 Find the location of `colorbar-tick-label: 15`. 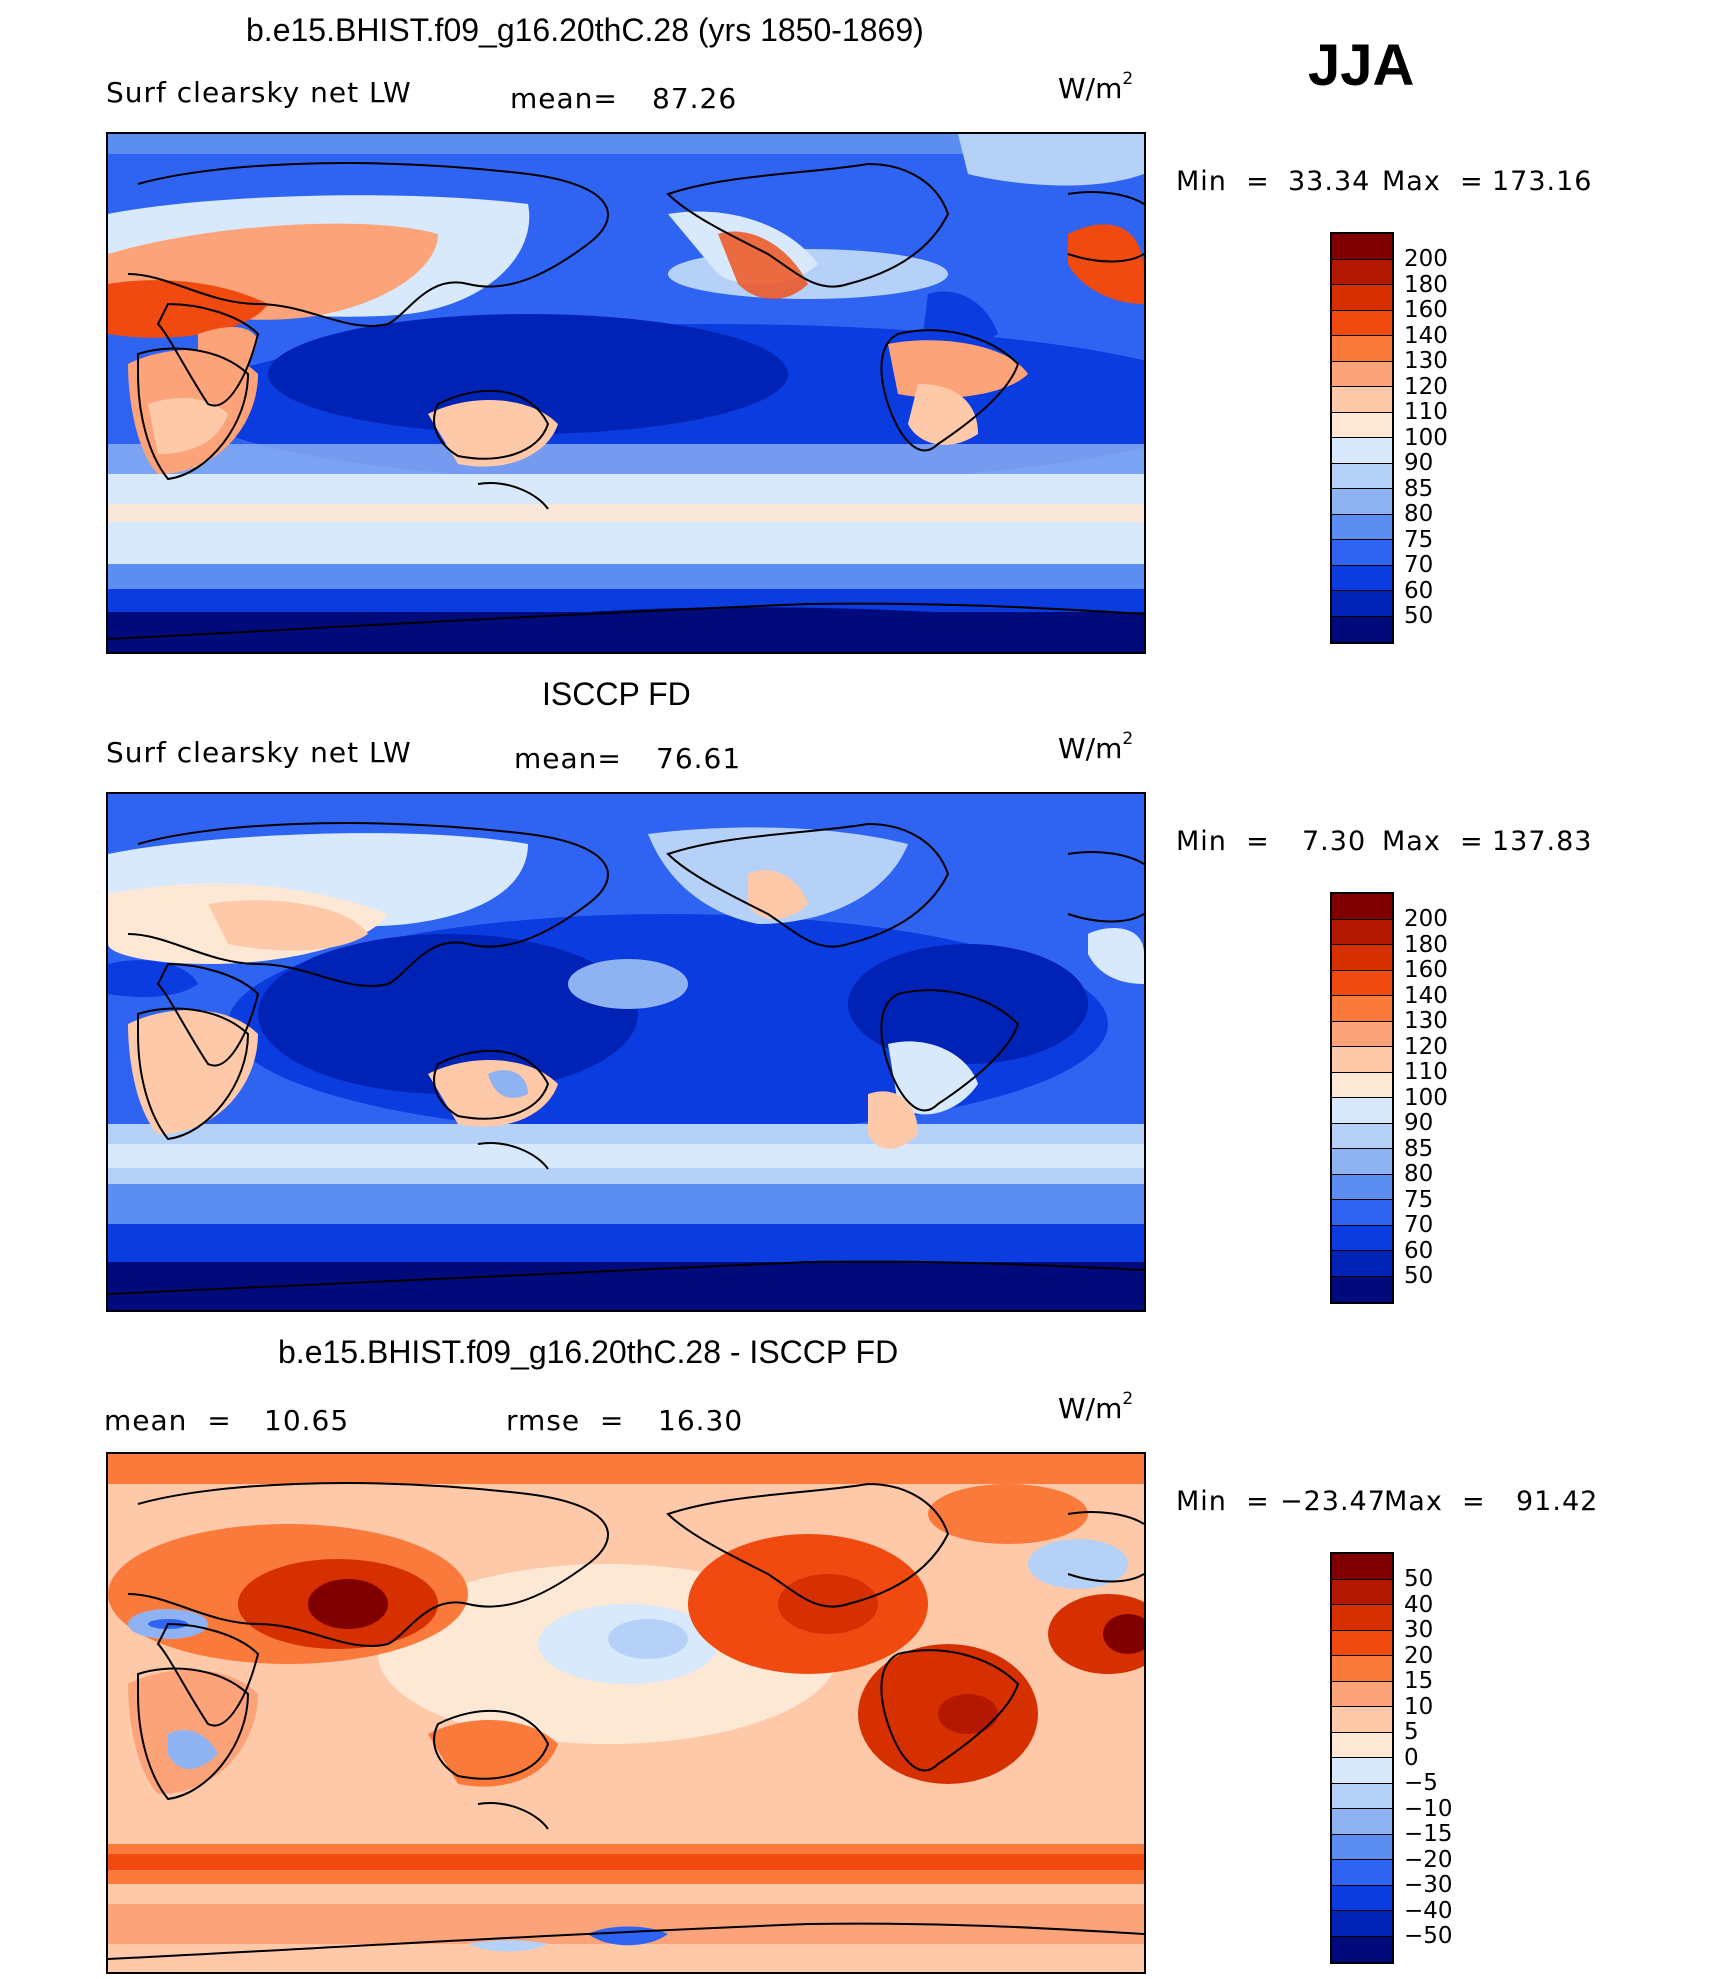

colorbar-tick-label: 15 is located at coordinates (1419, 1681).